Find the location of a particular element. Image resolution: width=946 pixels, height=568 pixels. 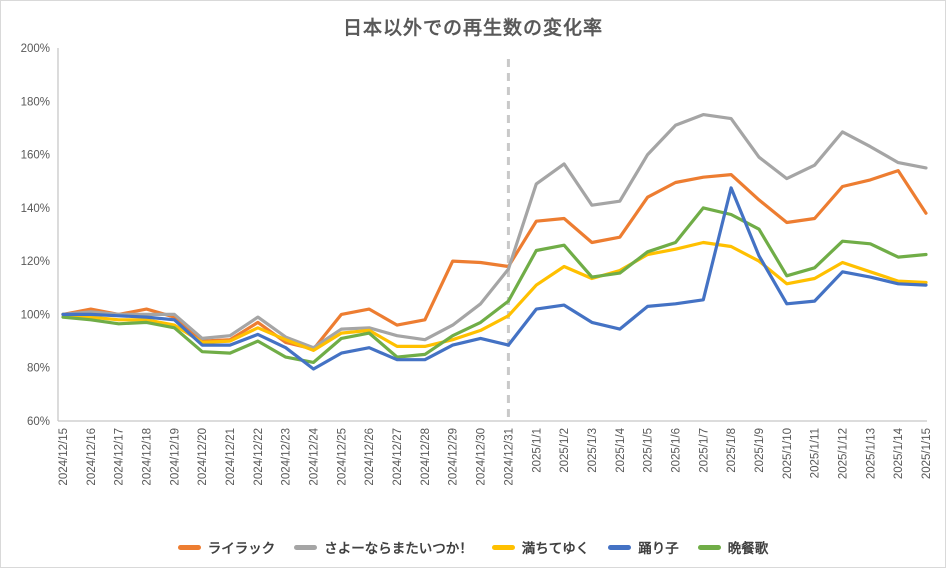

y-axis-label: 100% is located at coordinates (35, 315).